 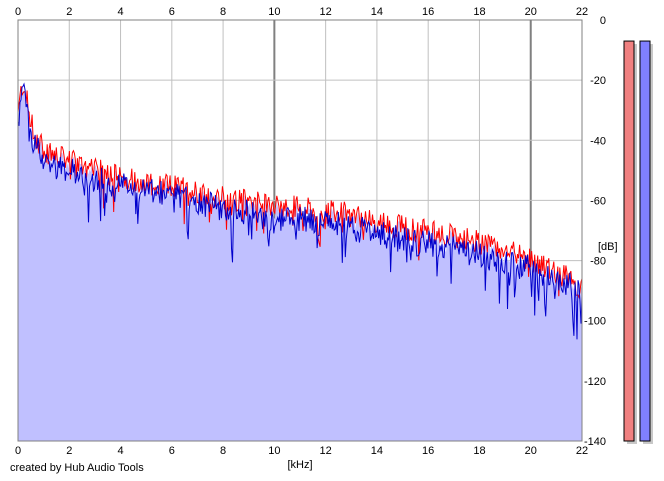 I want to click on x-axis-label: [kHz], so click(x=299, y=465).